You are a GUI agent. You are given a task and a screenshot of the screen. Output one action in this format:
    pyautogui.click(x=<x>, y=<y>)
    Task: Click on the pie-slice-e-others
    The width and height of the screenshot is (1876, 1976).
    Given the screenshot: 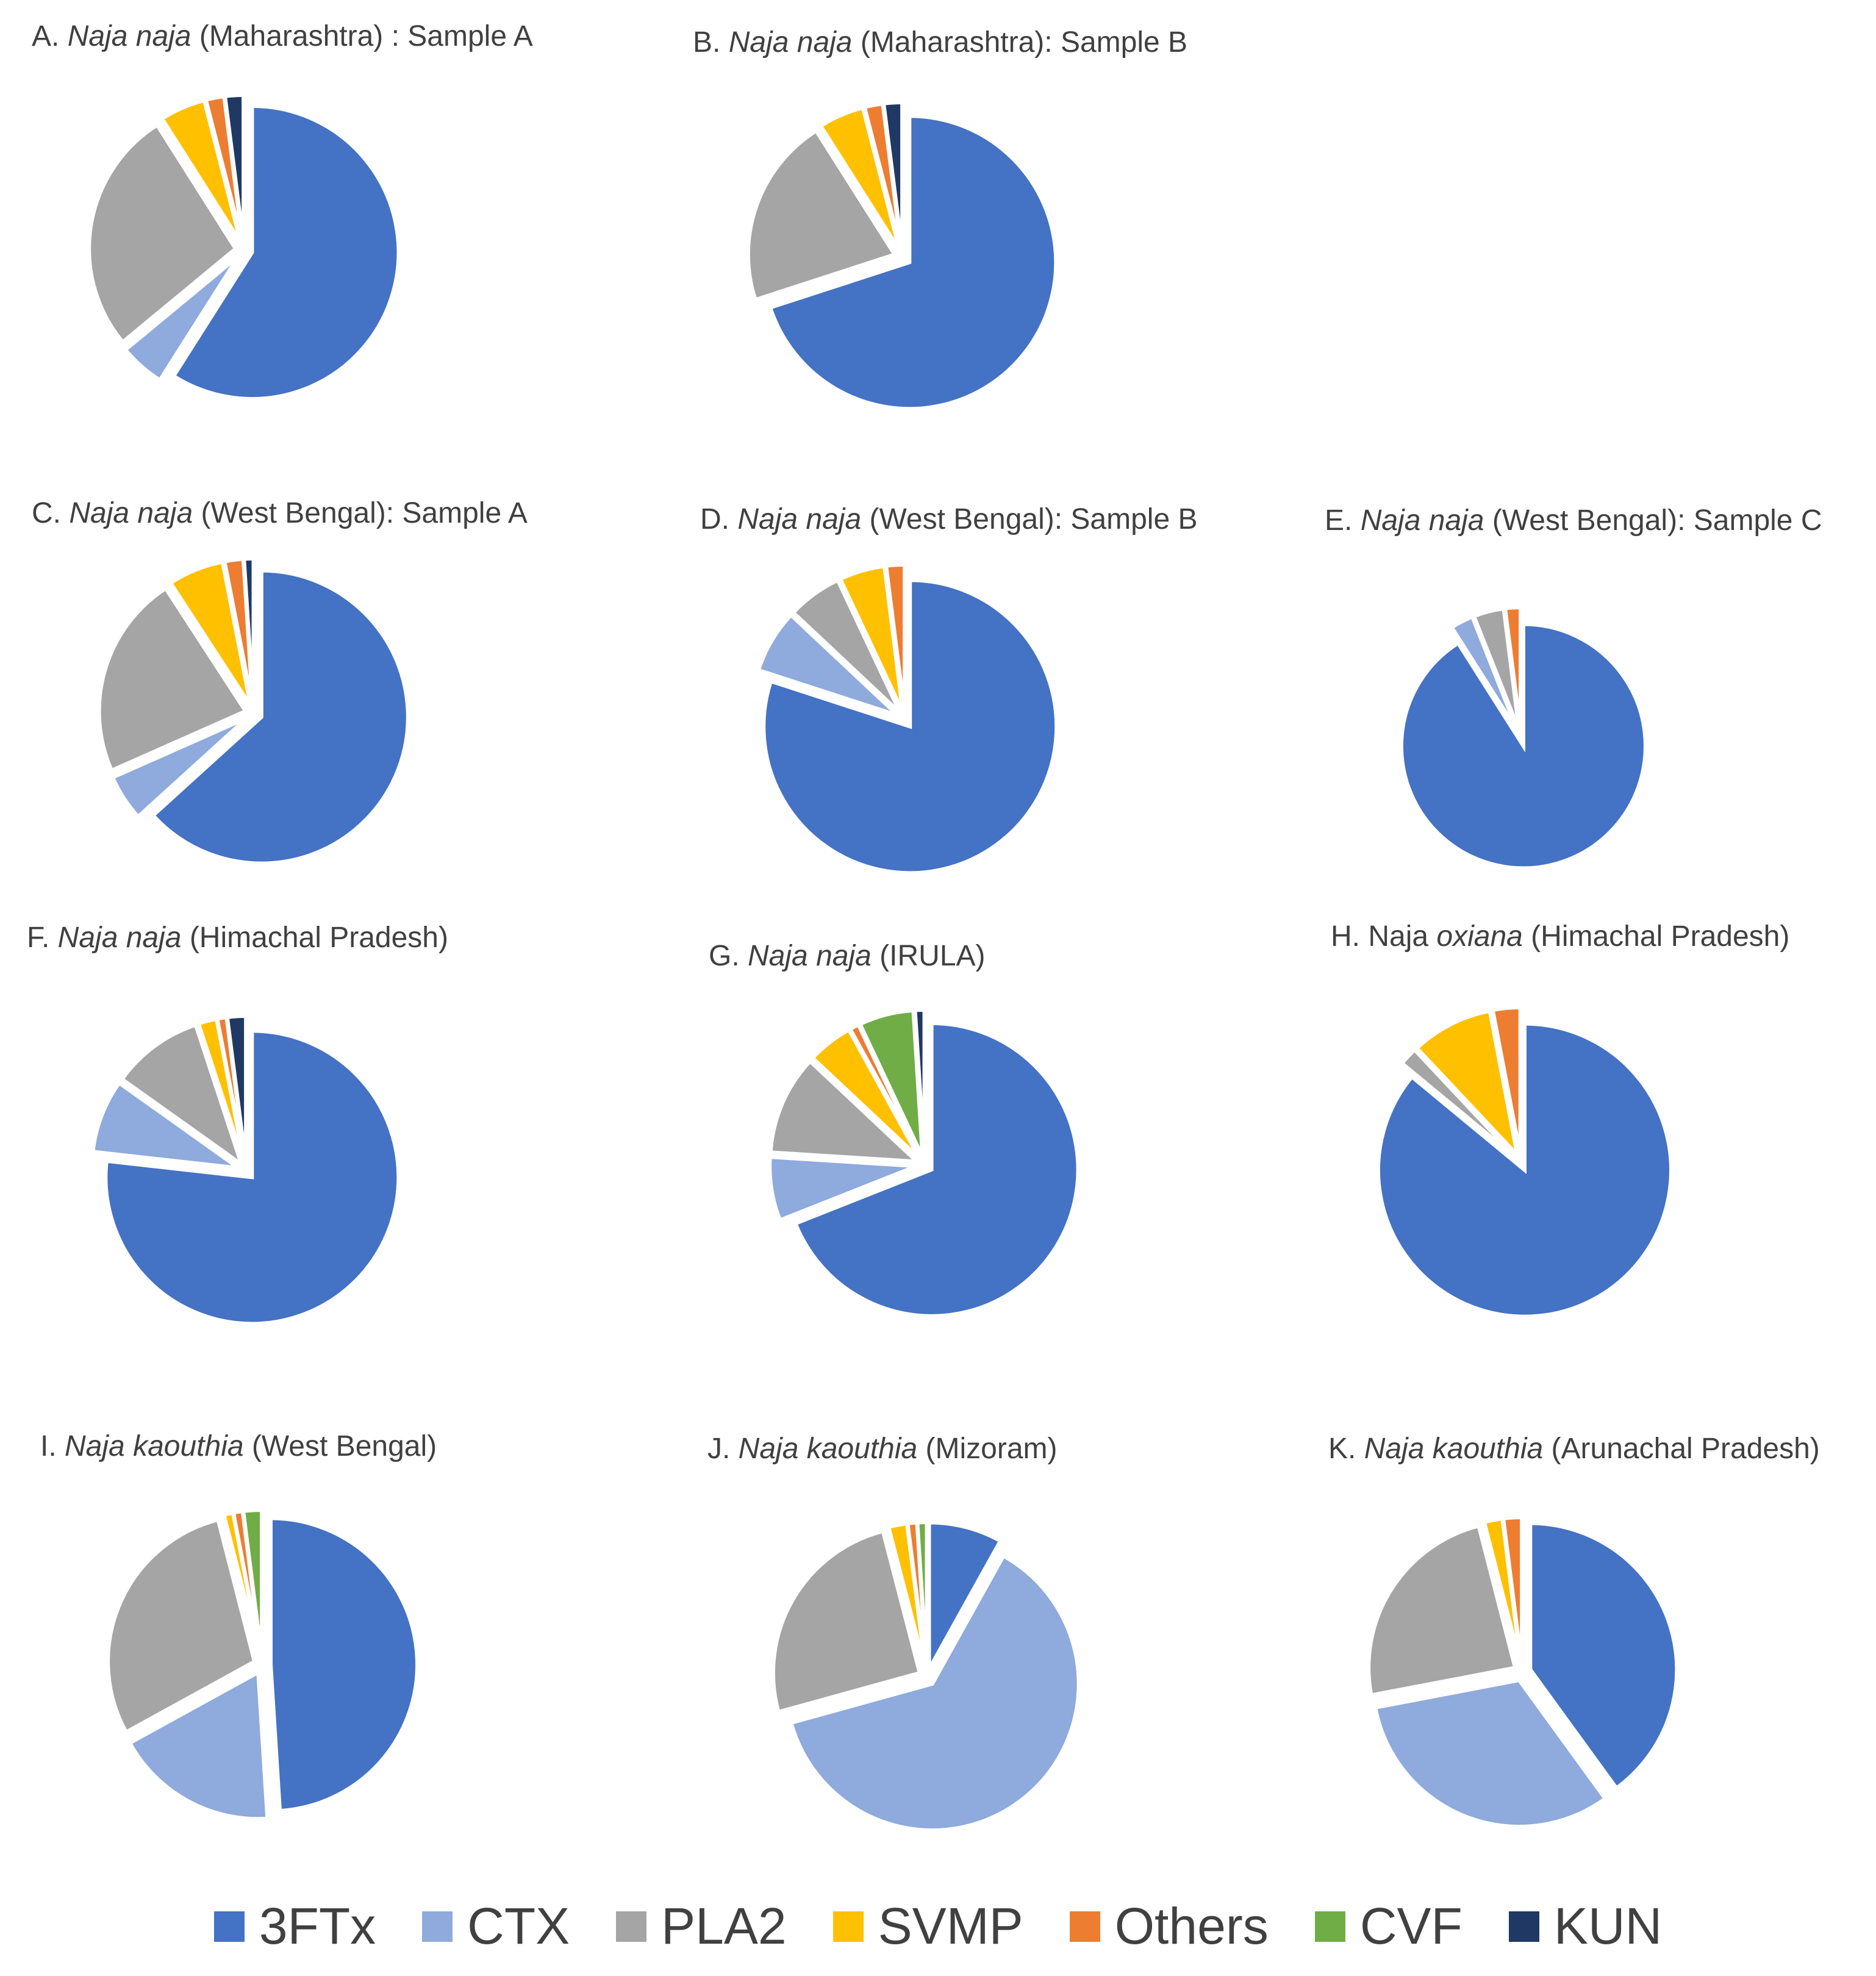 What is the action you would take?
    pyautogui.click(x=1513, y=668)
    